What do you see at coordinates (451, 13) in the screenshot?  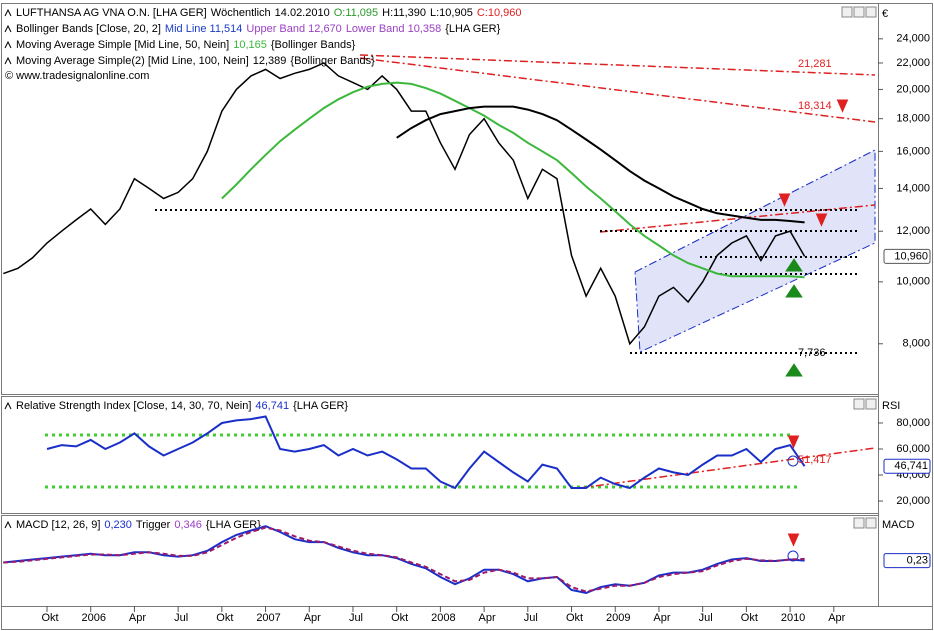 I see `legend-text: L:10,905` at bounding box center [451, 13].